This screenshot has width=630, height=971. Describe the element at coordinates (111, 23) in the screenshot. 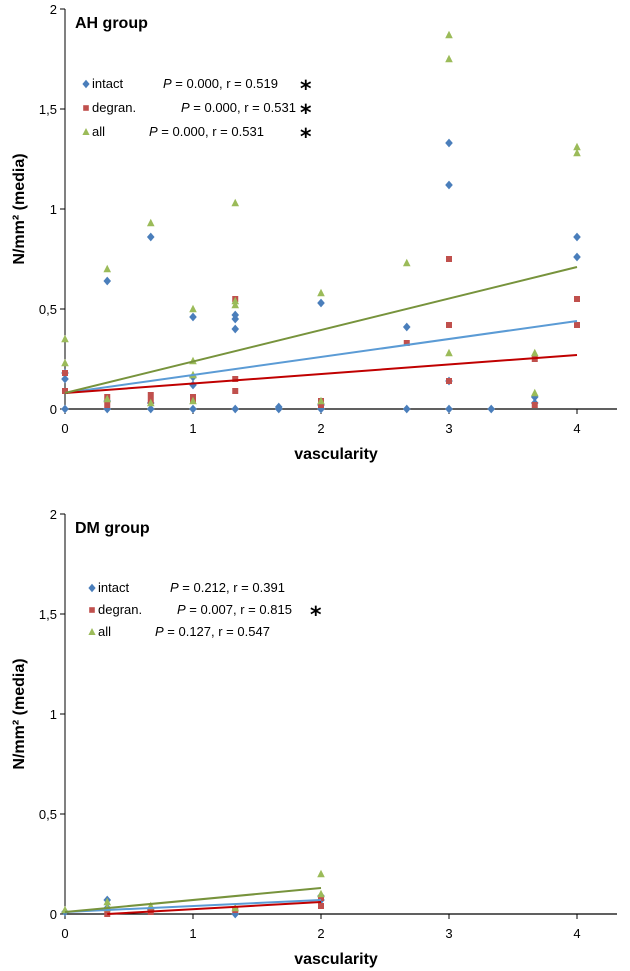

I see `plot-title: AH group` at that location.